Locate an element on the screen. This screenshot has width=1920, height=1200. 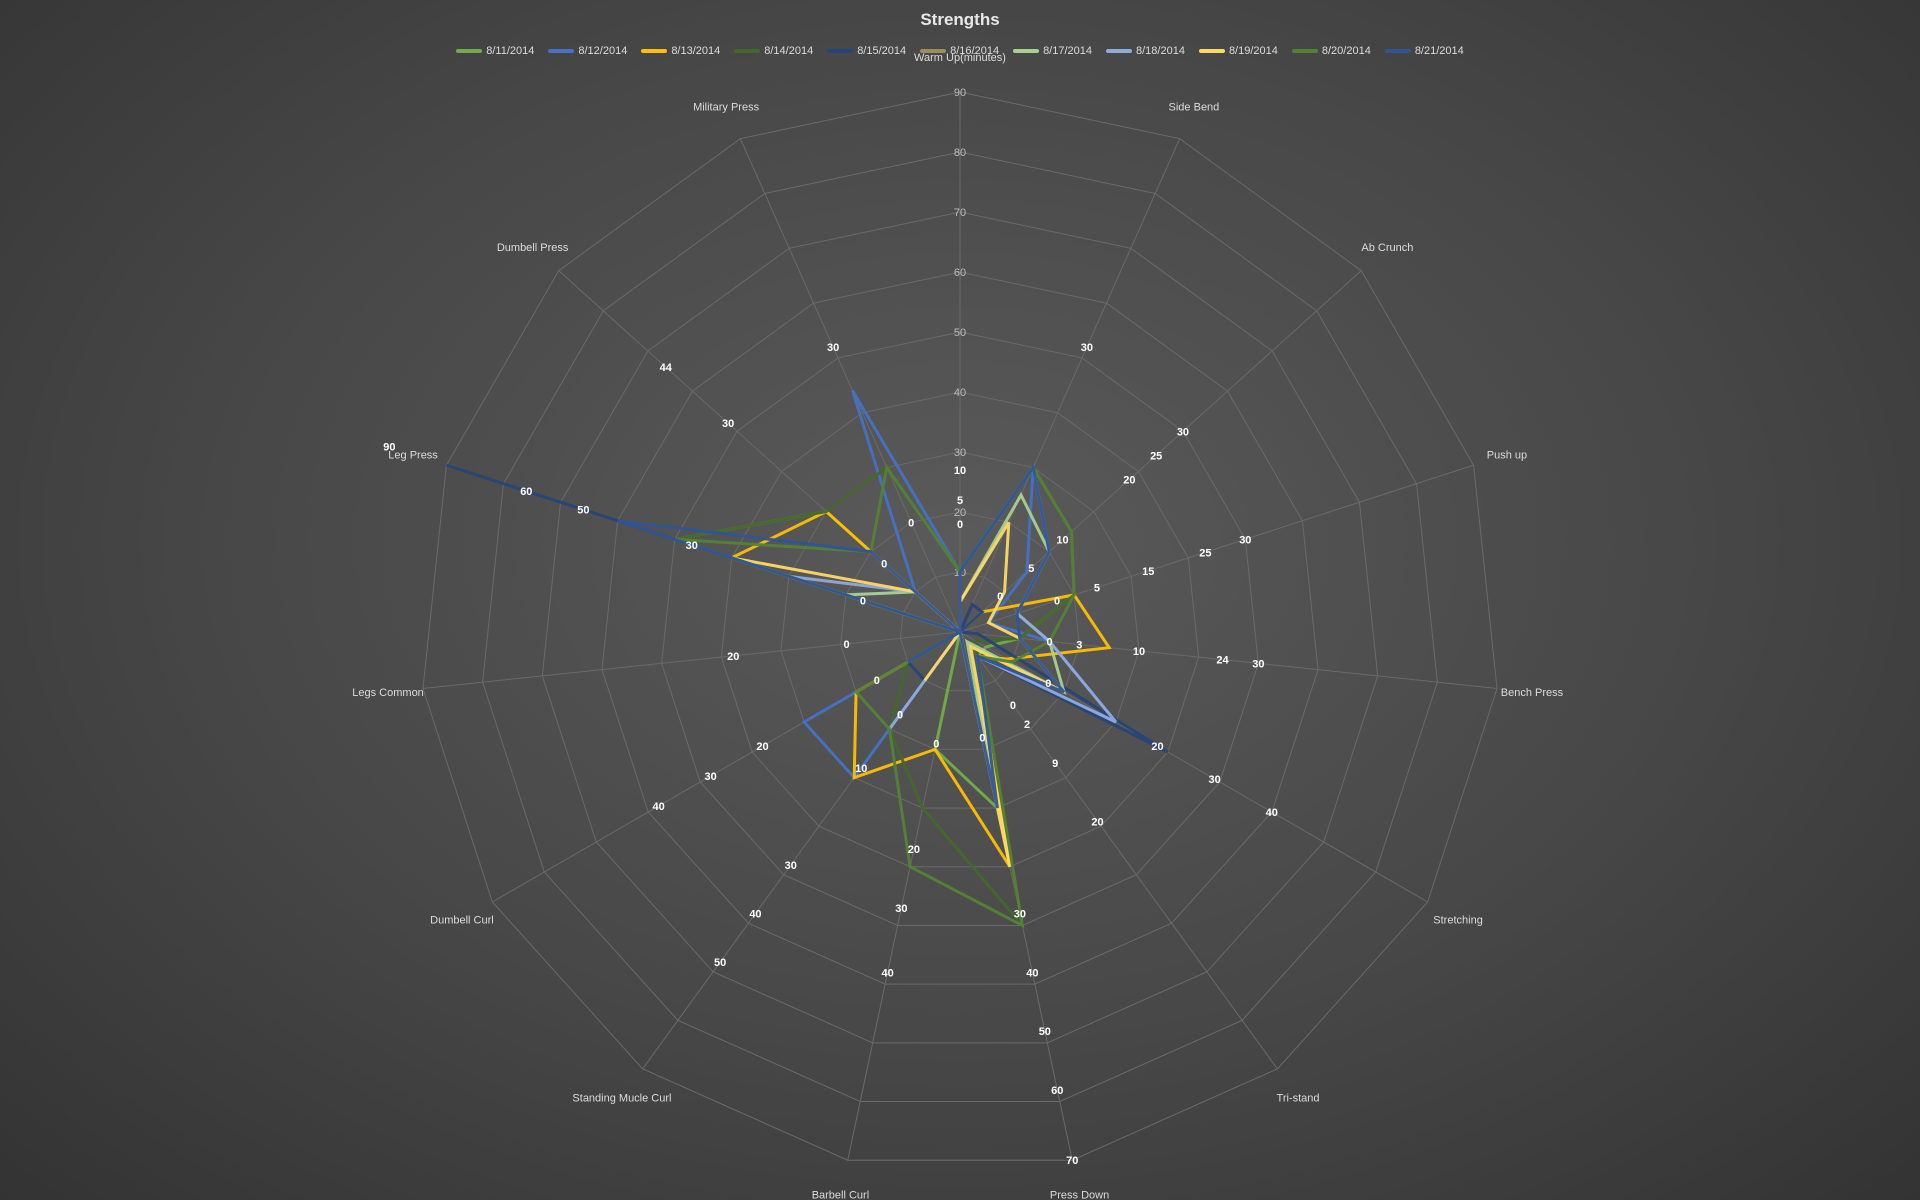
legend-label: 8/19/2014 is located at coordinates (1253, 51).